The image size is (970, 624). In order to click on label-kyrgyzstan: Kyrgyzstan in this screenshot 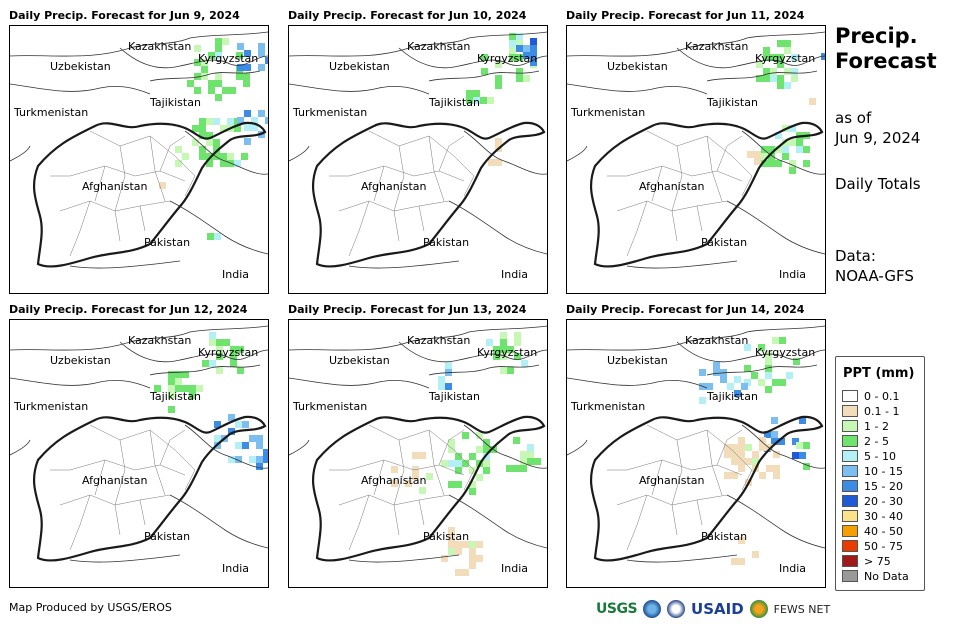, I will do `click(507, 352)`.